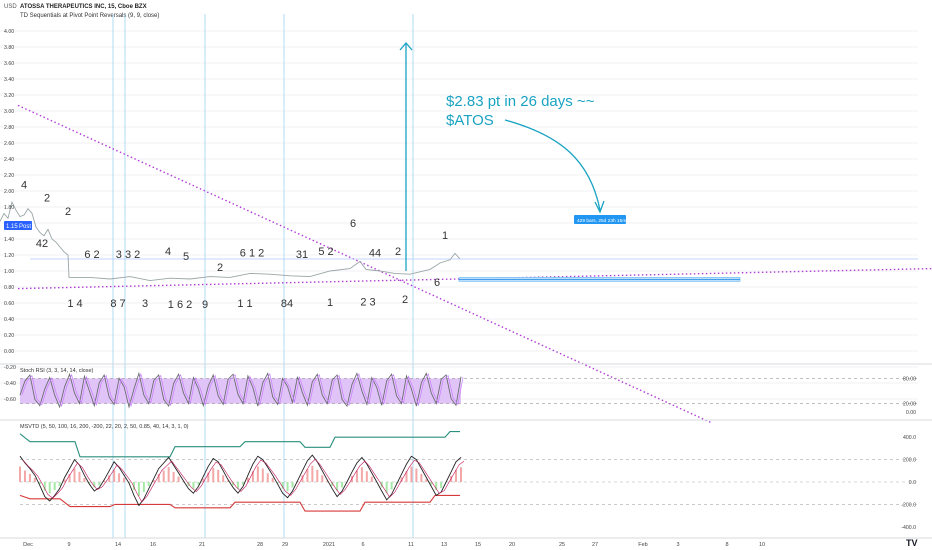 This screenshot has width=932, height=550. What do you see at coordinates (10, 400) in the screenshot?
I see `price-tick-label: -0.60` at bounding box center [10, 400].